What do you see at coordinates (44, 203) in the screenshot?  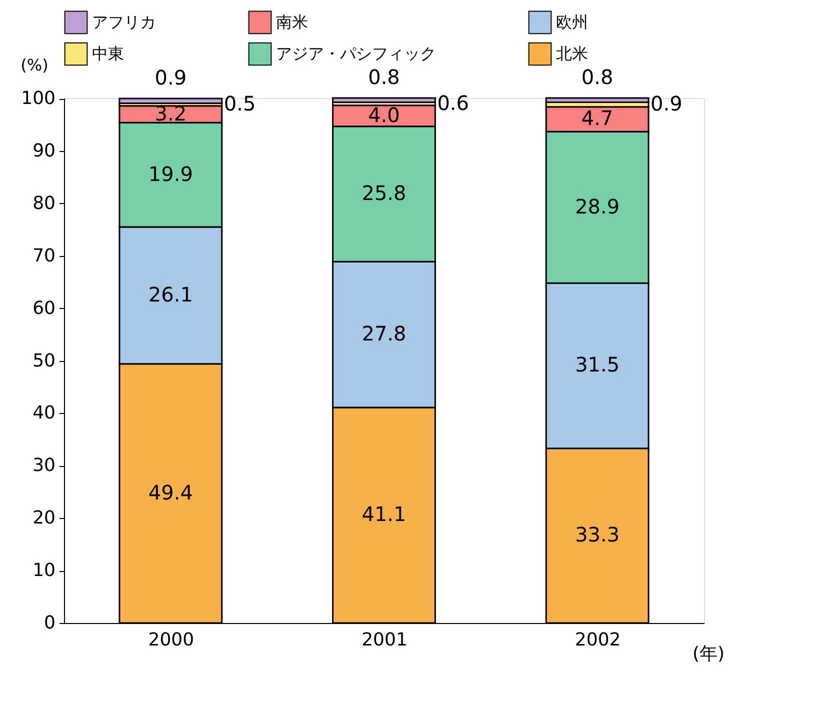 I see `y-tick-label: 80` at bounding box center [44, 203].